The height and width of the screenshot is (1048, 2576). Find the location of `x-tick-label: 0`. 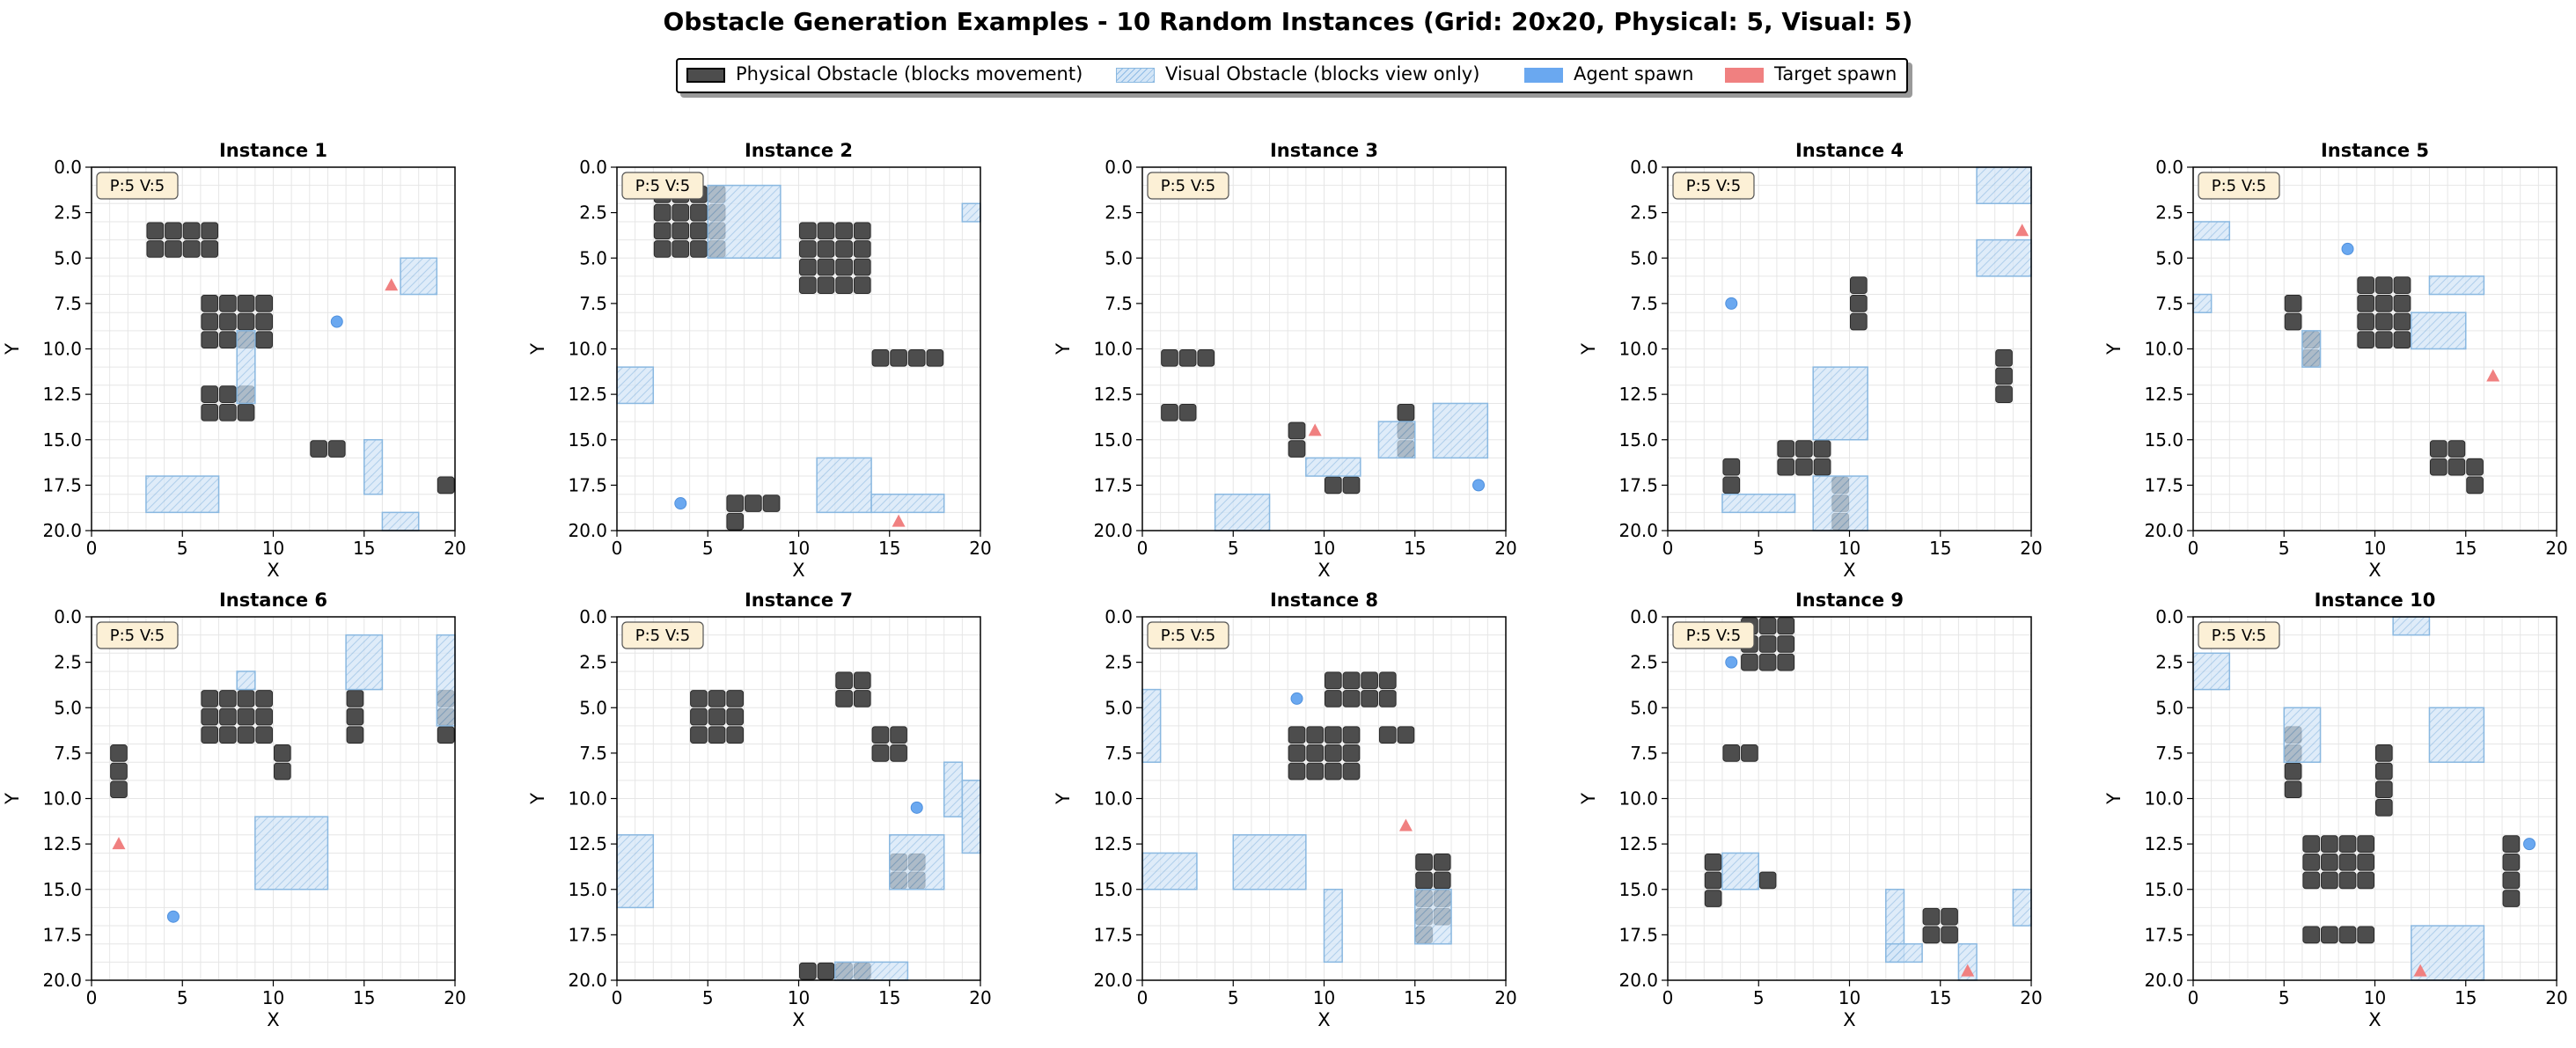

x-tick-label: 0 is located at coordinates (2193, 998).